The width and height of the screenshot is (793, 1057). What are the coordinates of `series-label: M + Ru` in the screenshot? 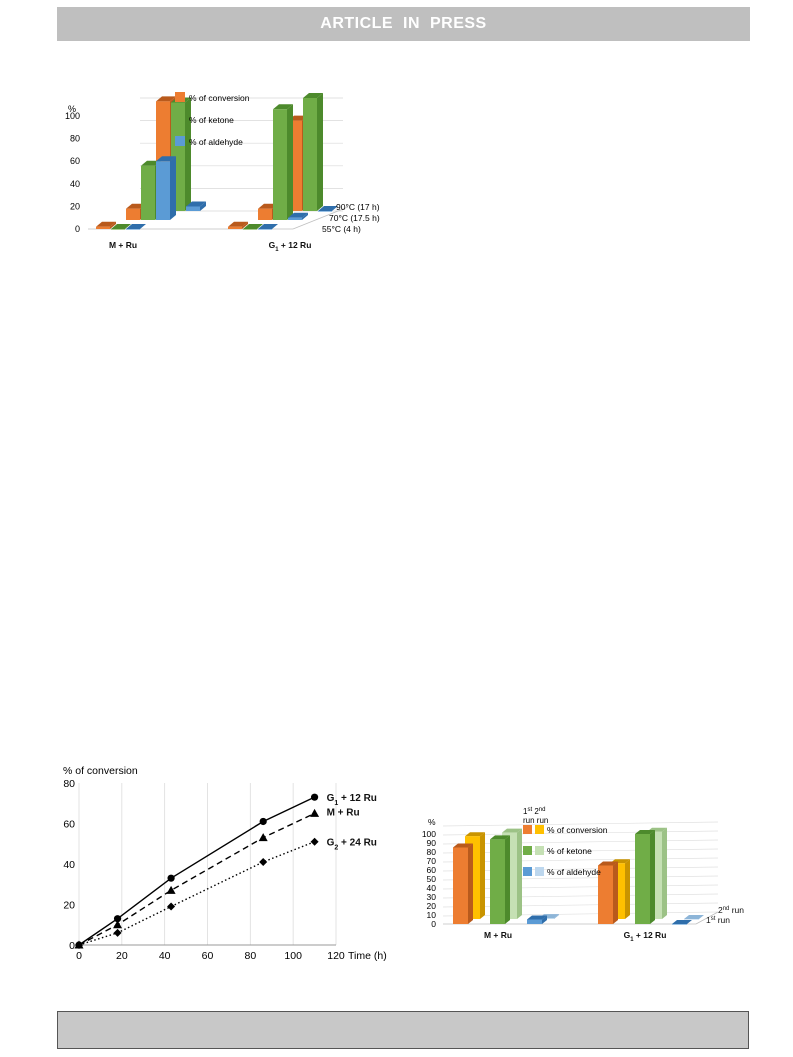 It's located at (343, 812).